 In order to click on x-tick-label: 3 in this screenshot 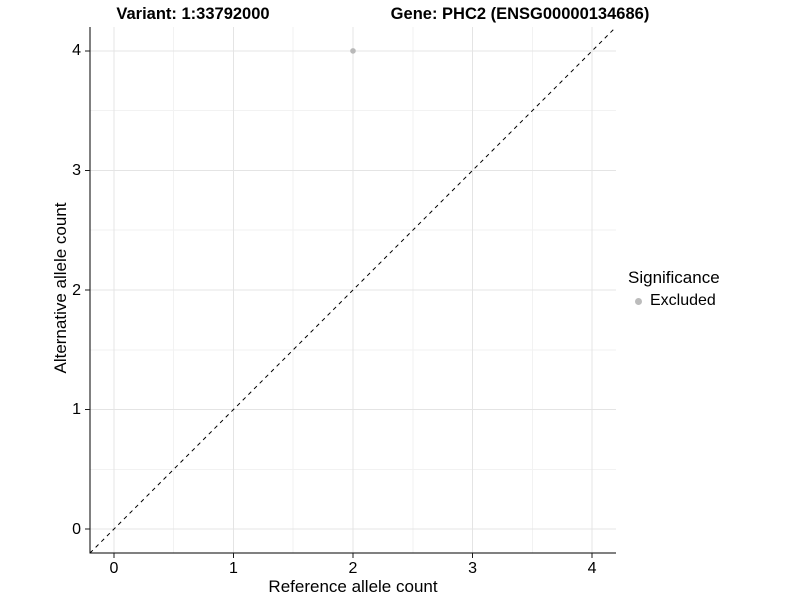, I will do `click(472, 568)`.